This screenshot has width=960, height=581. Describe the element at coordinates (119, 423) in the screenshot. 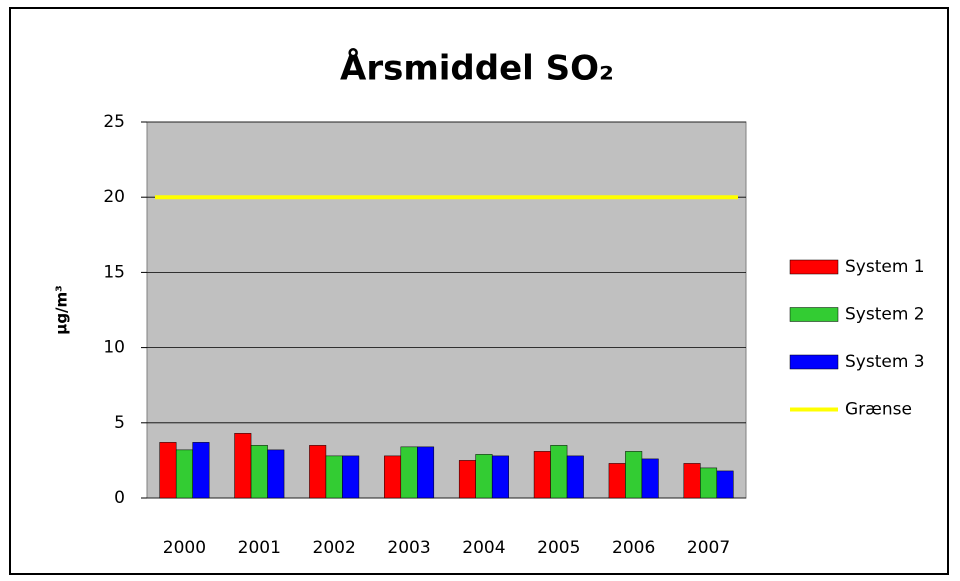

I see `y-tick-label: 5` at that location.